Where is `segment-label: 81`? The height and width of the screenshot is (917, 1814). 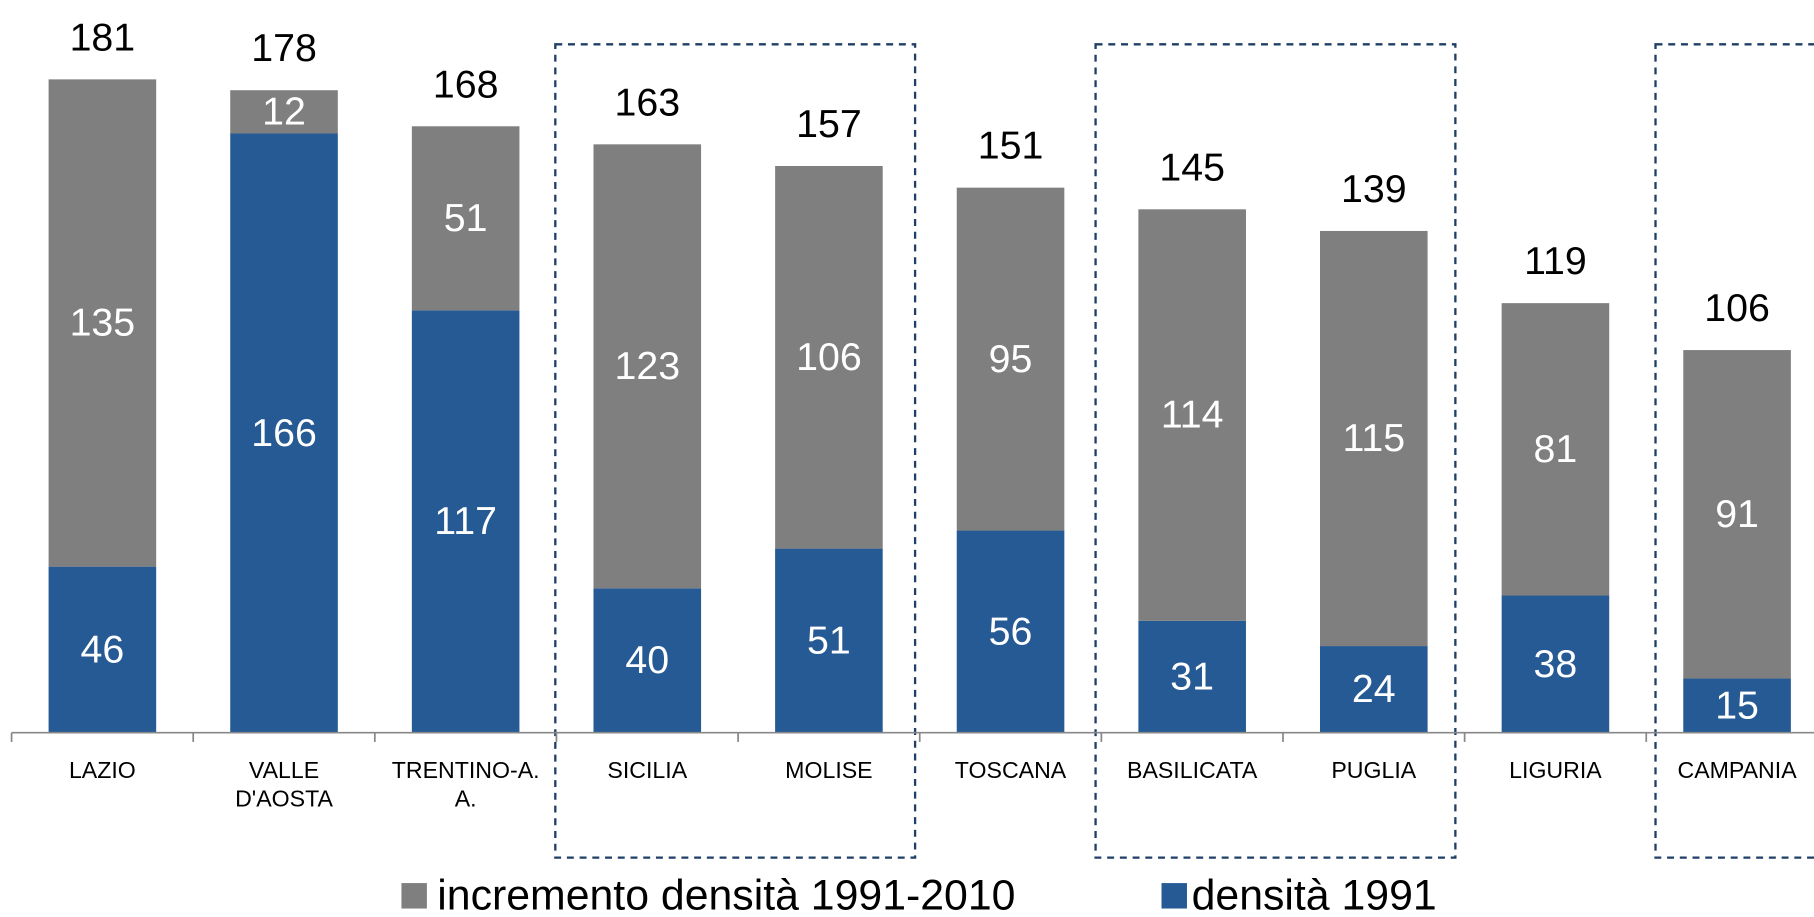 segment-label: 81 is located at coordinates (1556, 449).